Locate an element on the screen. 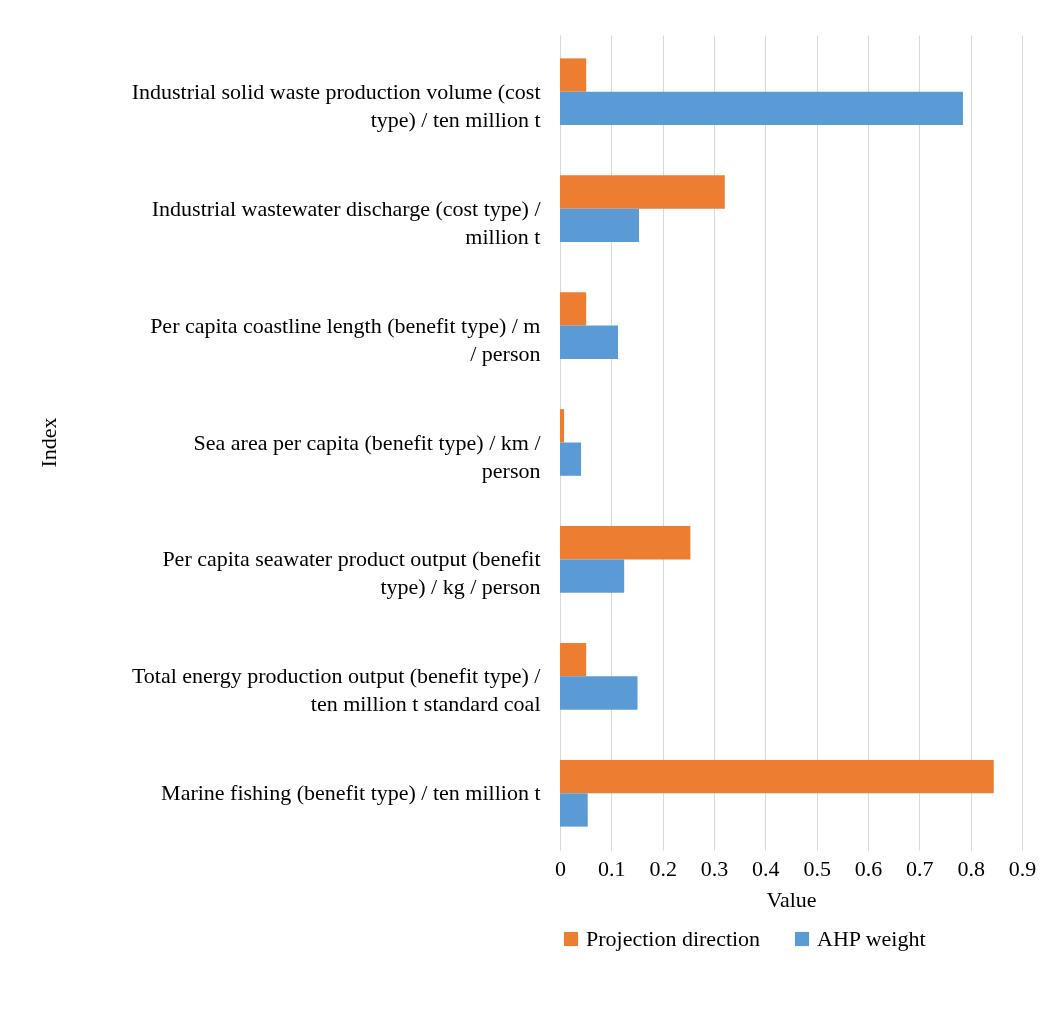  y-tick-label: Total energy production output (benefit type) / ten million t standard coal is located at coordinates (336, 690).